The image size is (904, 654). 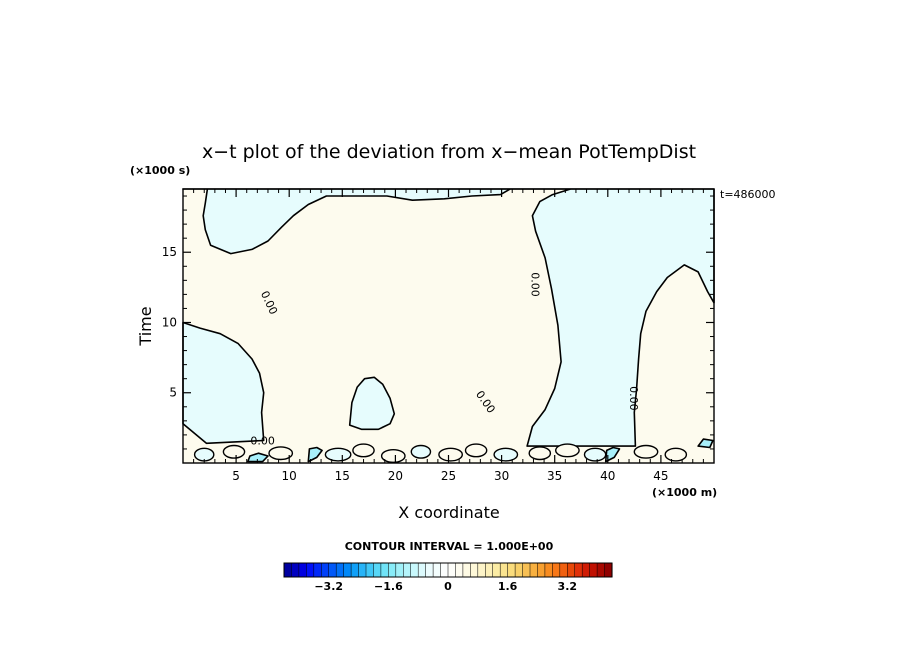 I want to click on x-tick-label-0: 5, so click(x=236, y=476).